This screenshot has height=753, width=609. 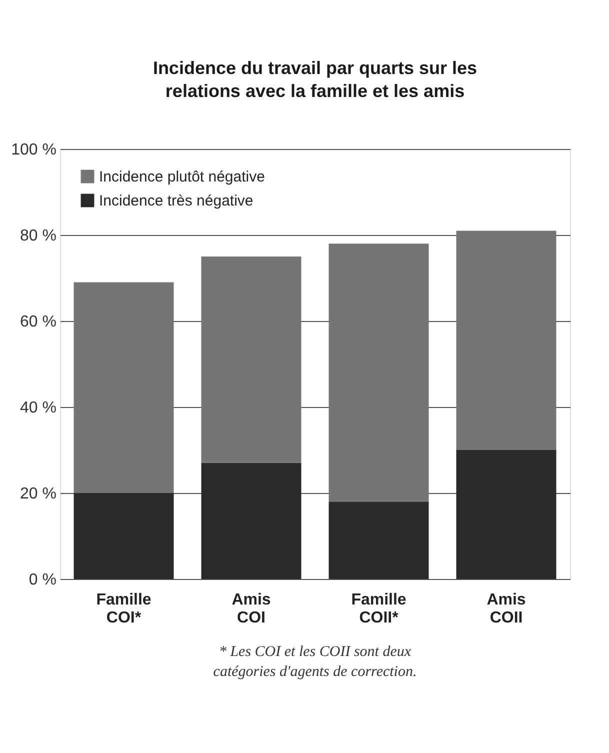 What do you see at coordinates (42, 580) in the screenshot?
I see `y-tick-label: 0 %` at bounding box center [42, 580].